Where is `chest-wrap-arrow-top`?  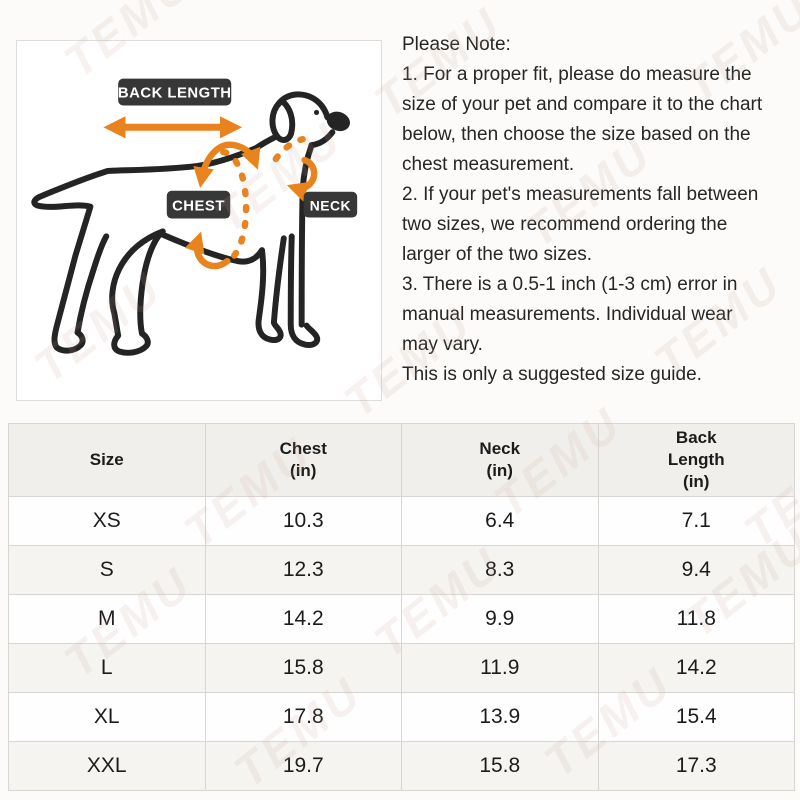 chest-wrap-arrow-top is located at coordinates (227, 164).